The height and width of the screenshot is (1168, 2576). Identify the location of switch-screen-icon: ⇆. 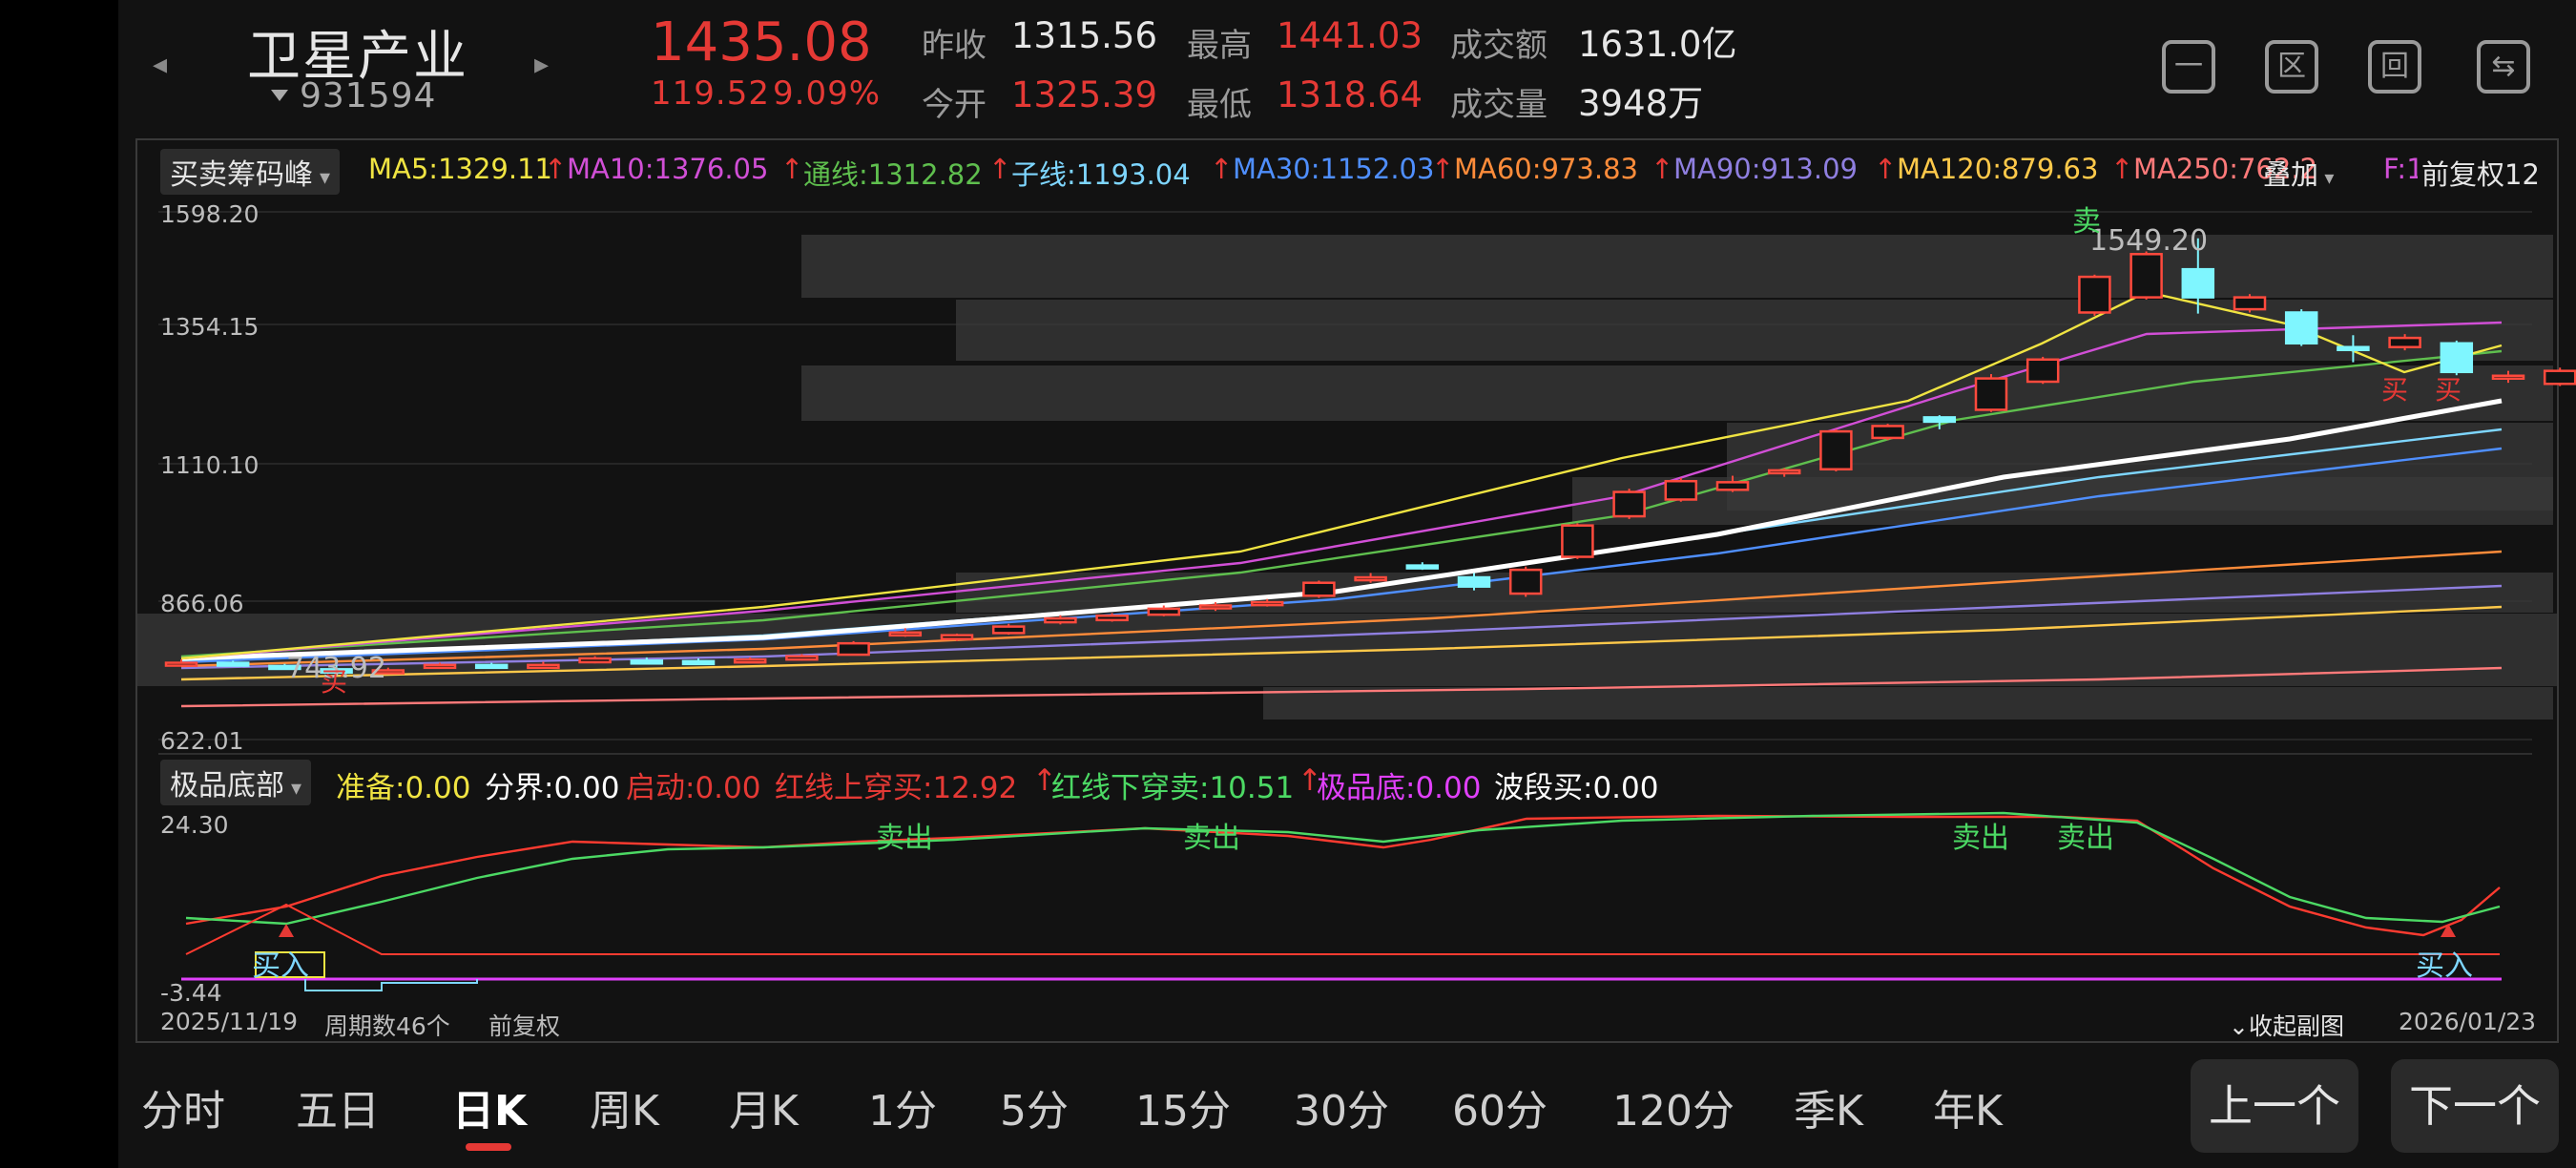
(2503, 67).